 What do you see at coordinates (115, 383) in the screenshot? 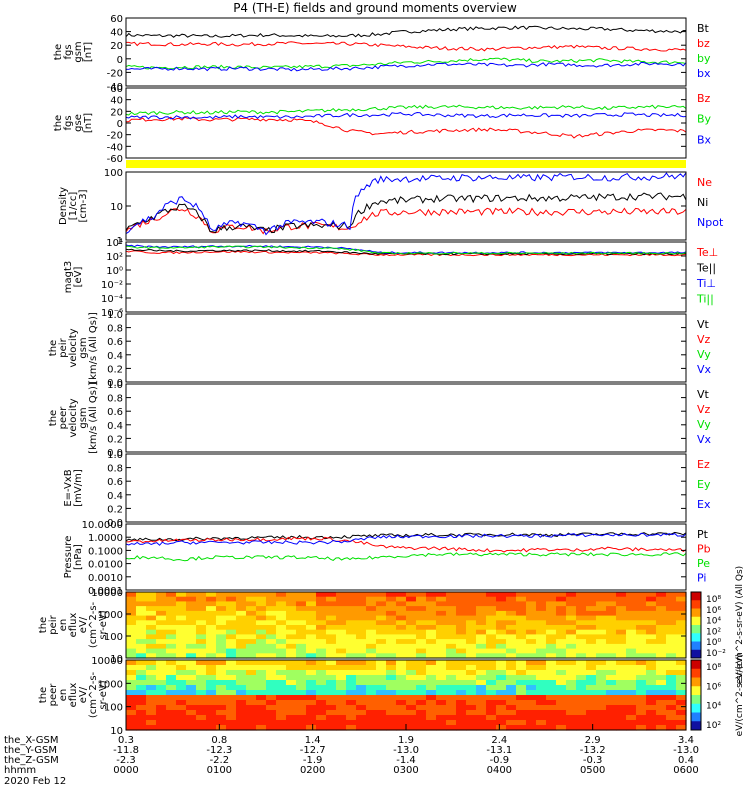
I see `y-tick-label: 0.0` at bounding box center [115, 383].